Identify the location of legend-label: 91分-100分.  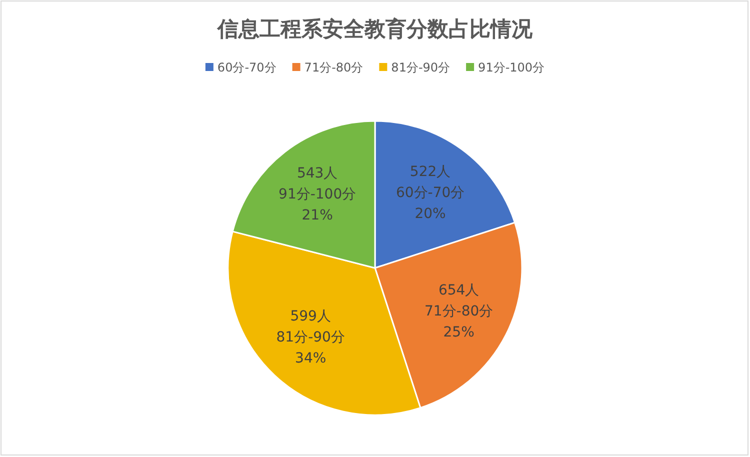
(511, 67).